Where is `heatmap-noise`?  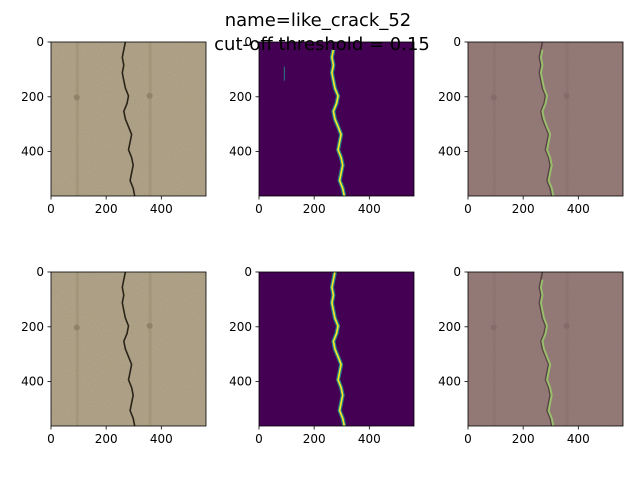
heatmap-noise is located at coordinates (284, 73).